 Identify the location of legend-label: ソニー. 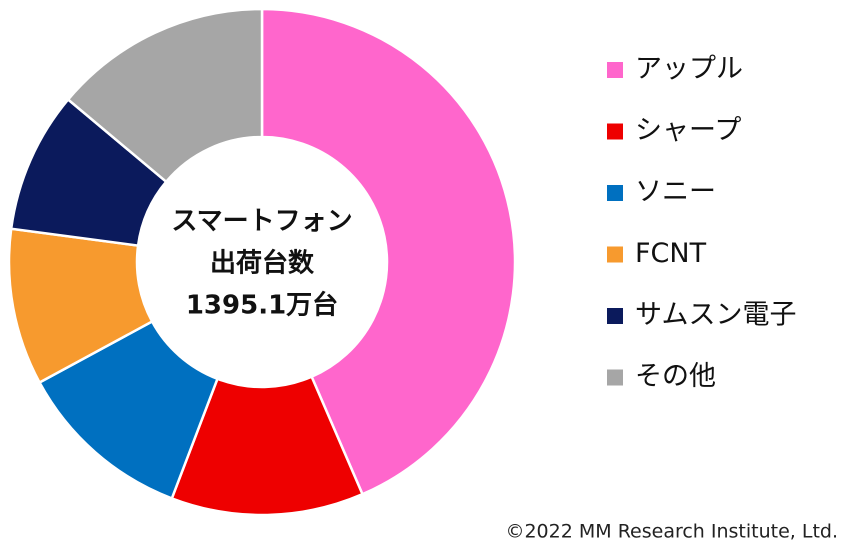
(675, 192).